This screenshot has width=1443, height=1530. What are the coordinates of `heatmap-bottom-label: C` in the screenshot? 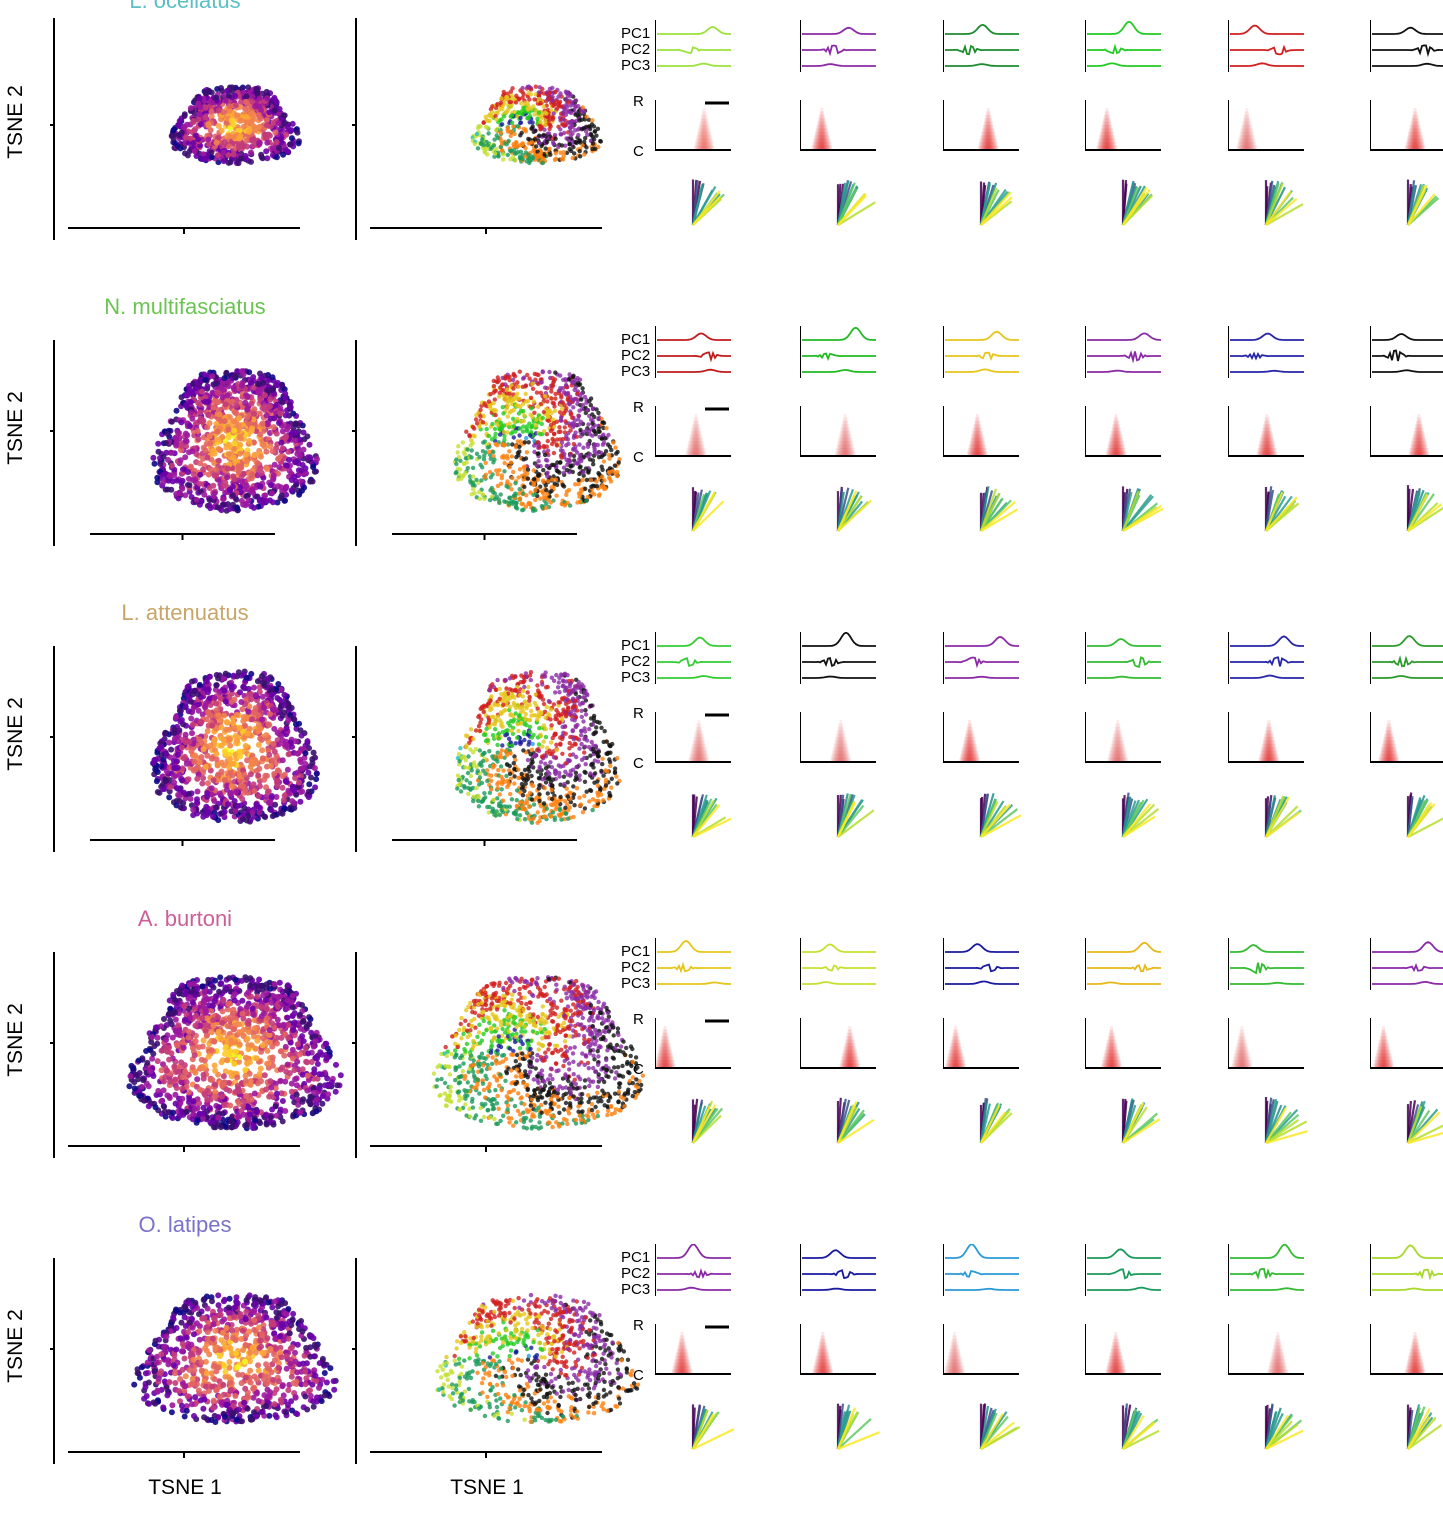 It's located at (638, 457).